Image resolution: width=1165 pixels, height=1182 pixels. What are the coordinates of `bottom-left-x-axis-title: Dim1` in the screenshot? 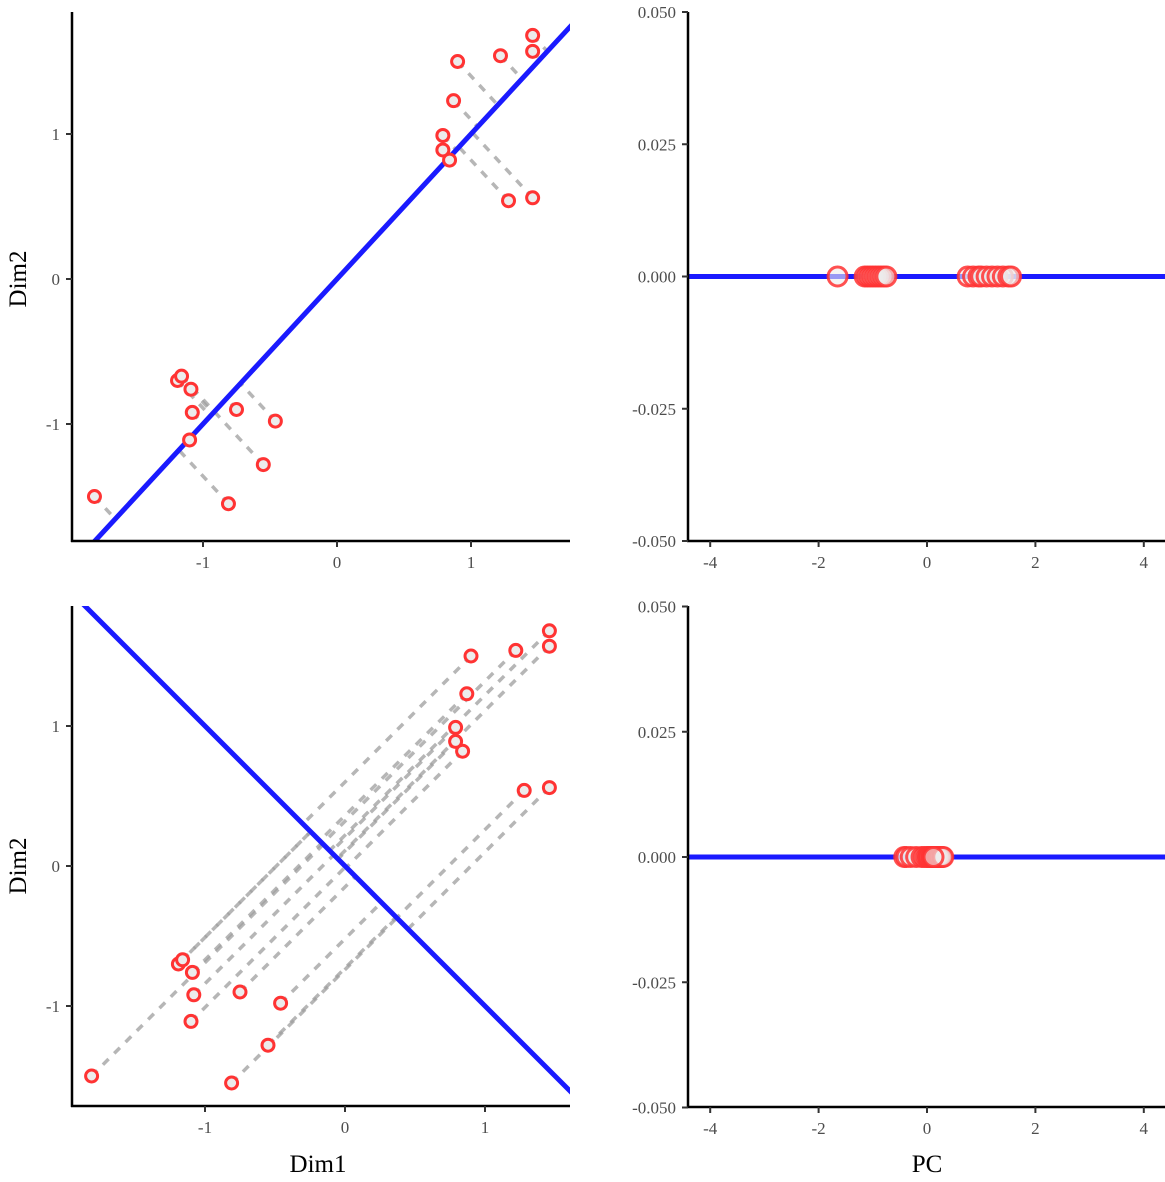 It's located at (318, 1164).